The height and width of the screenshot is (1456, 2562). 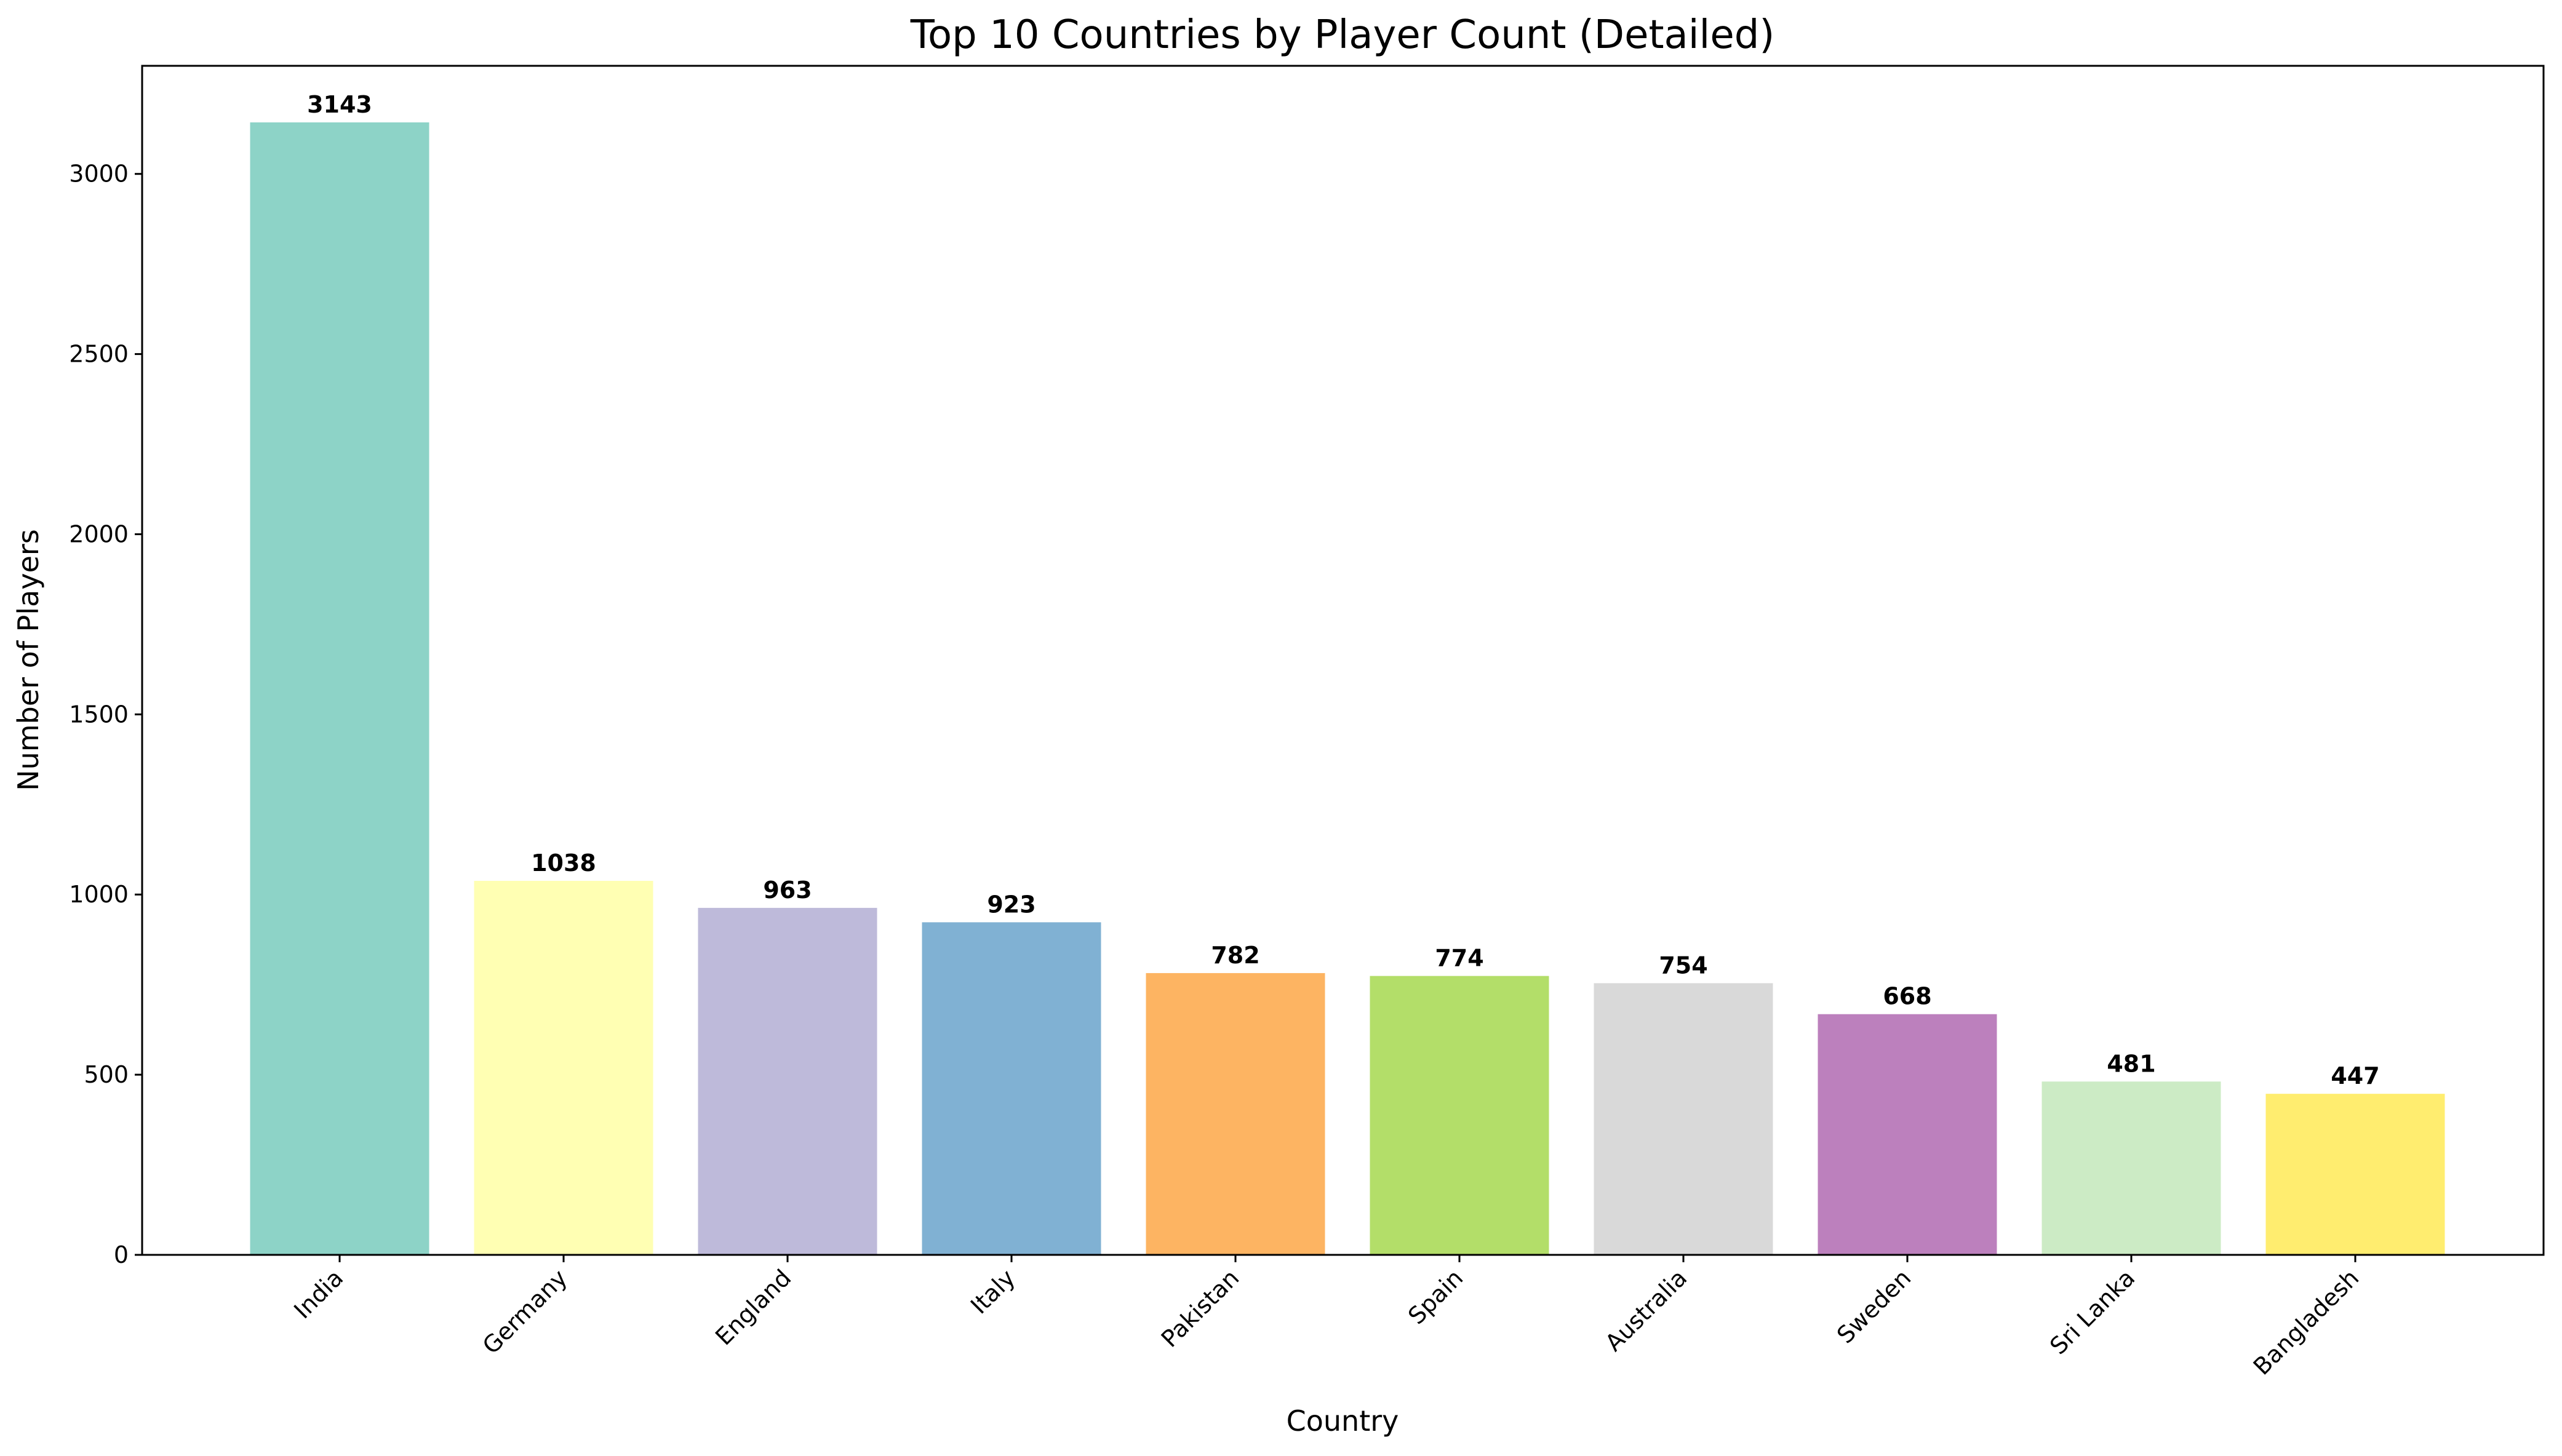 I want to click on bar-pakistan, so click(x=1235, y=1114).